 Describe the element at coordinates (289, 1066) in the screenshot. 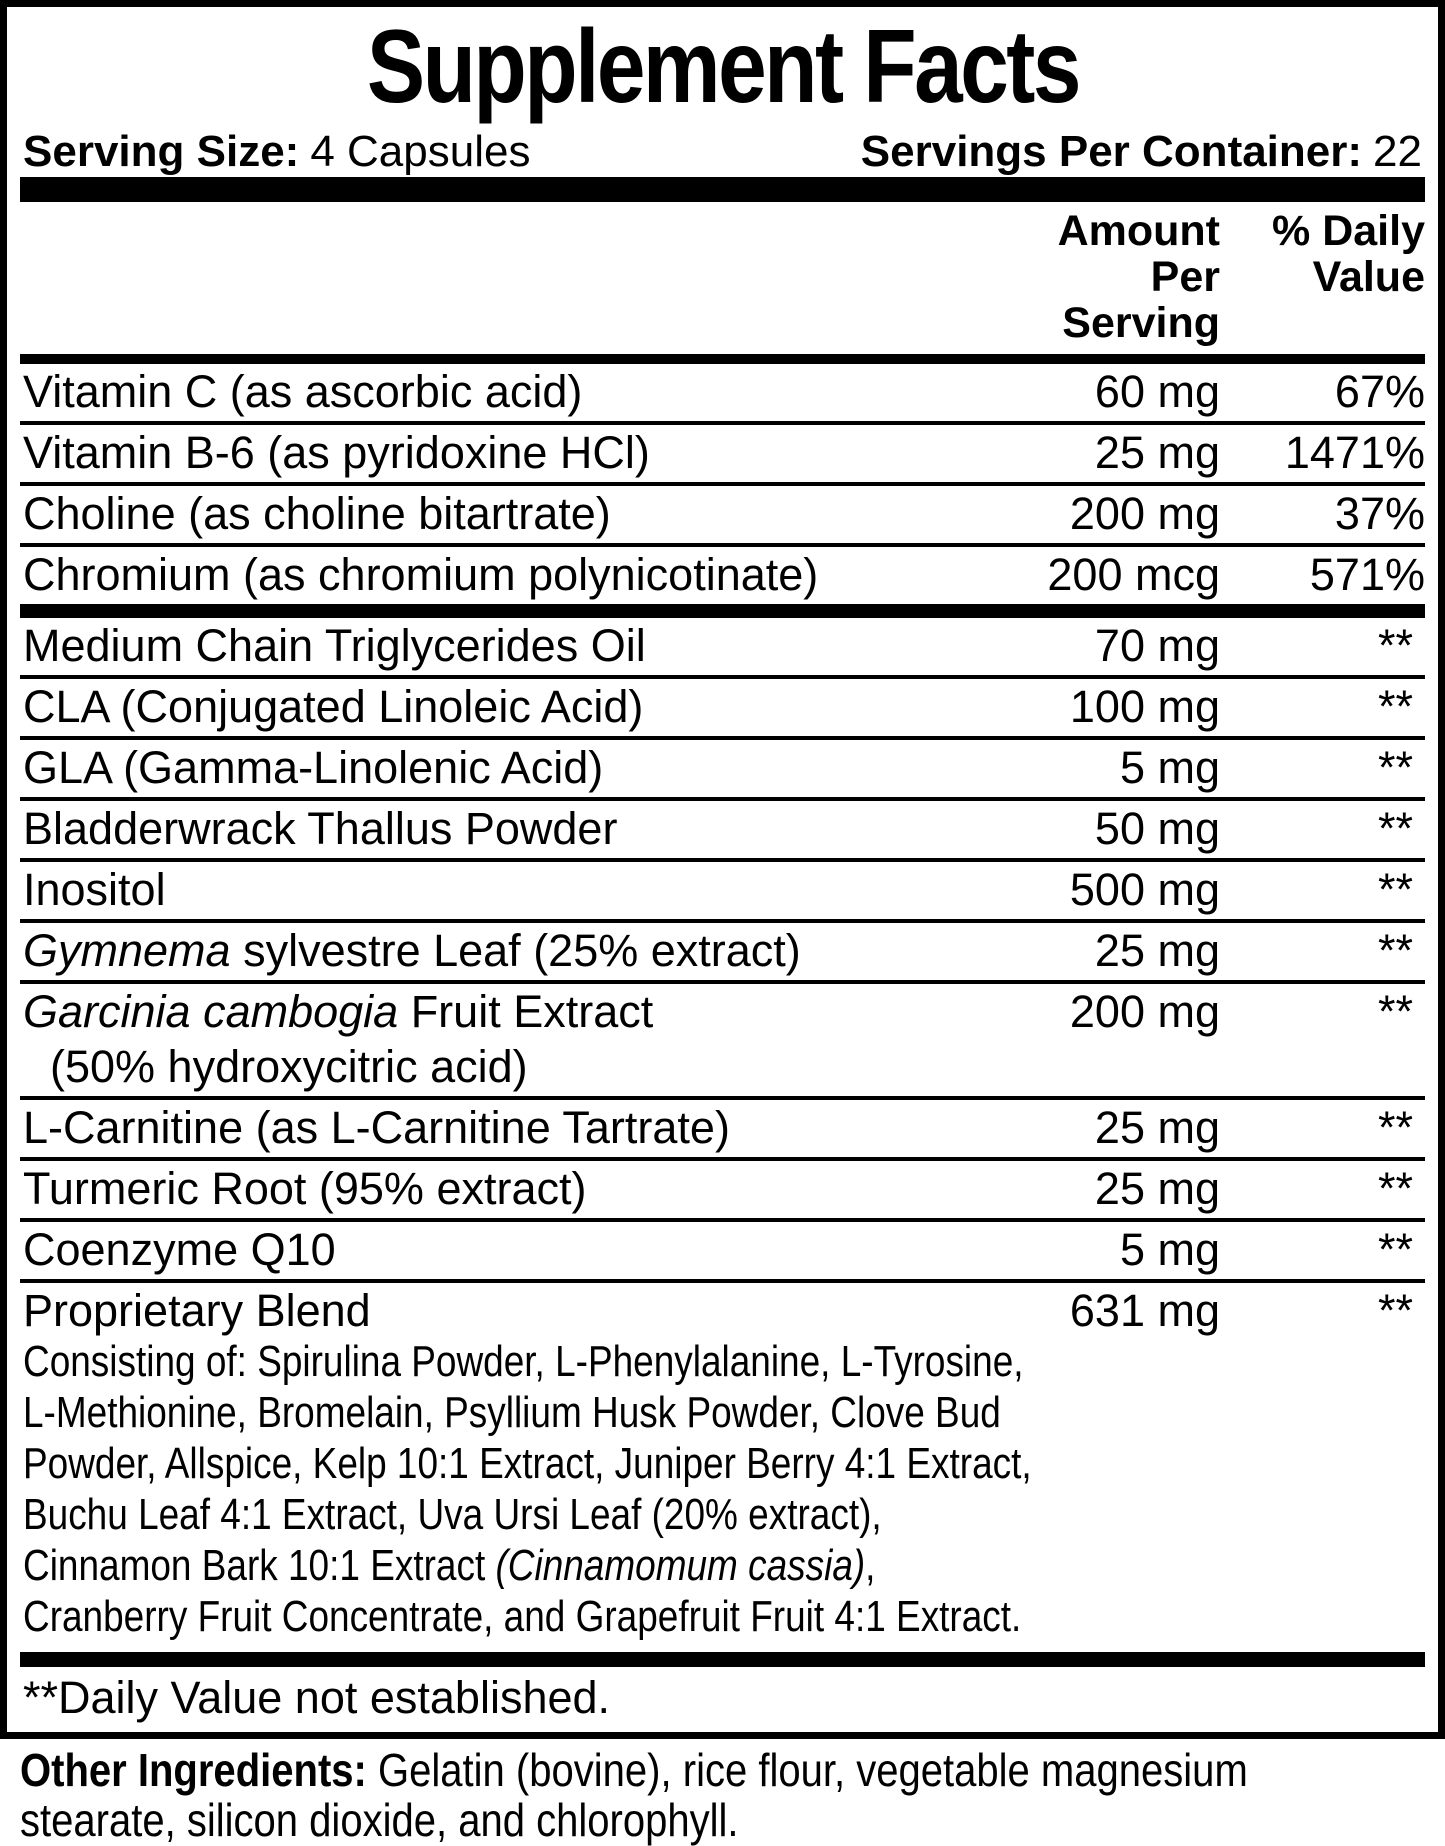

I see `ingredient-name-line2: (50% hydroxycitric acid)` at that location.